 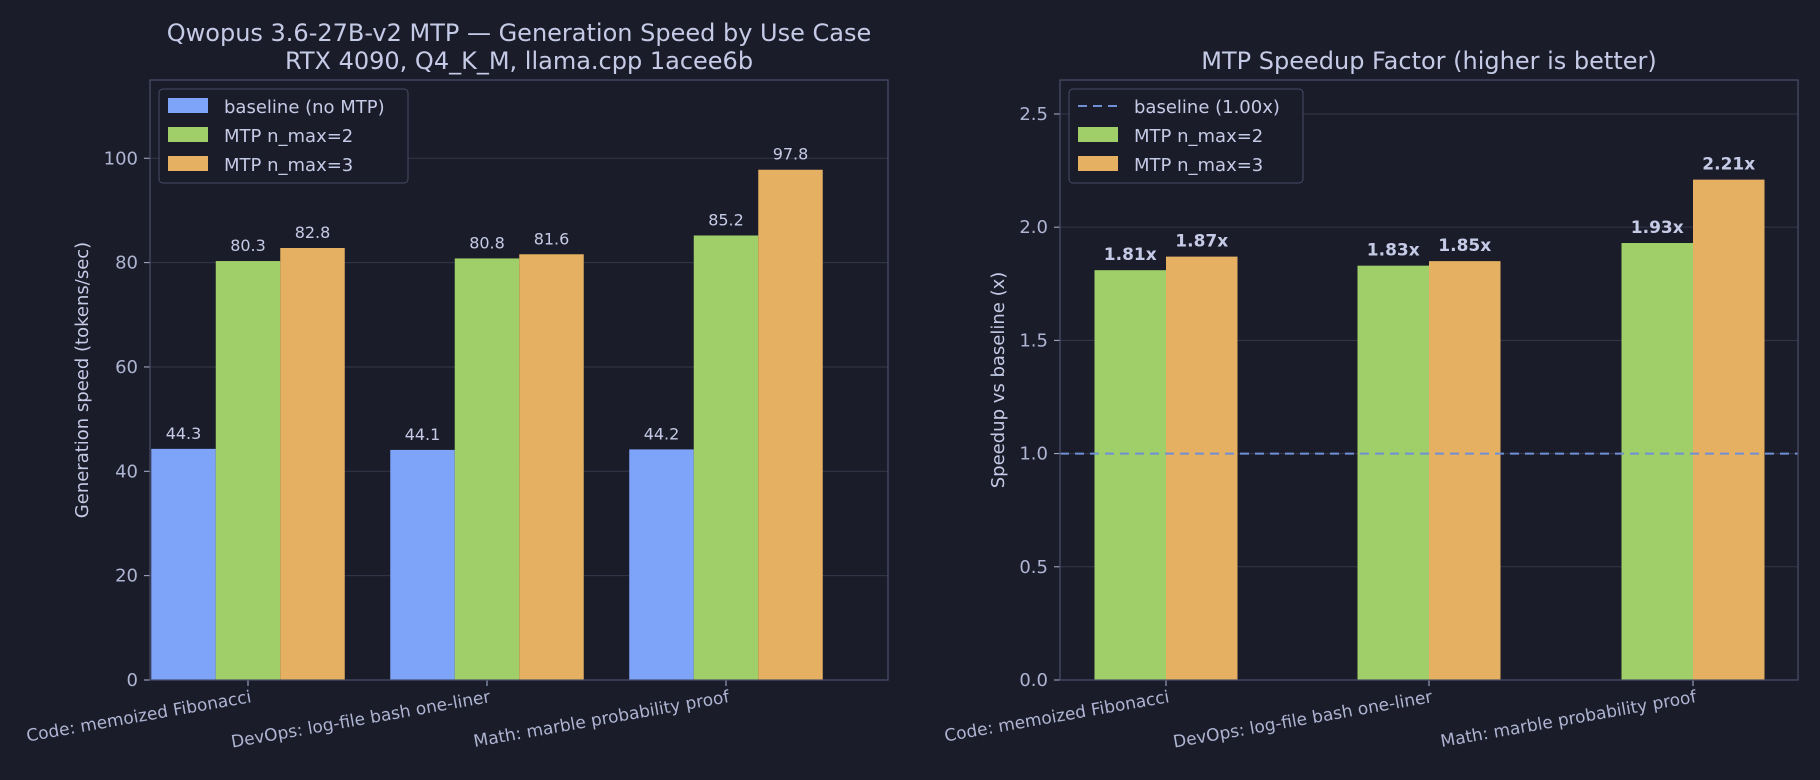 I want to click on legend: baseline (1.00x) MTP n_max=2 MTP n_max=3, so click(x=1186, y=136).